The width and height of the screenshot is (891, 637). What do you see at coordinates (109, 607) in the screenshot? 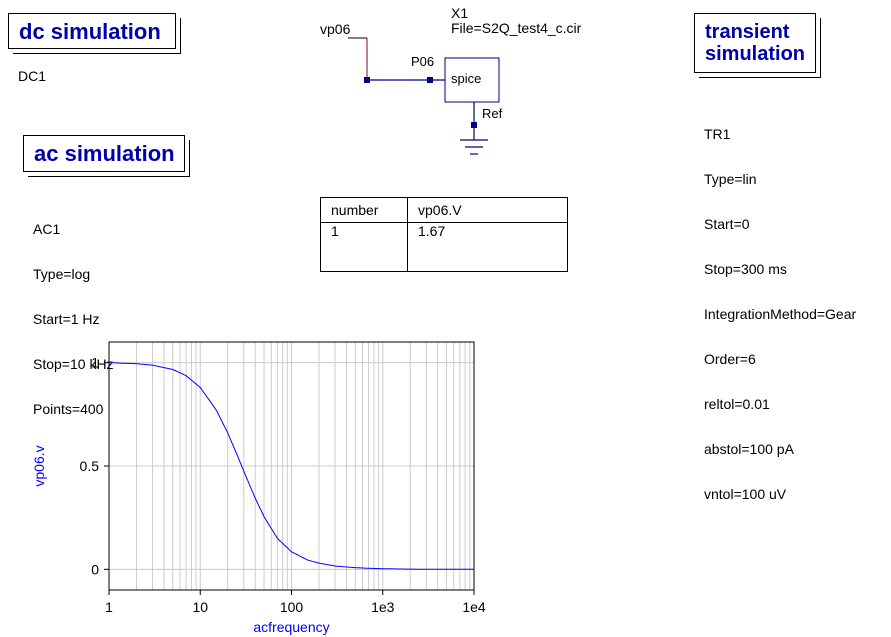
I see `x-tick-label: 1` at bounding box center [109, 607].